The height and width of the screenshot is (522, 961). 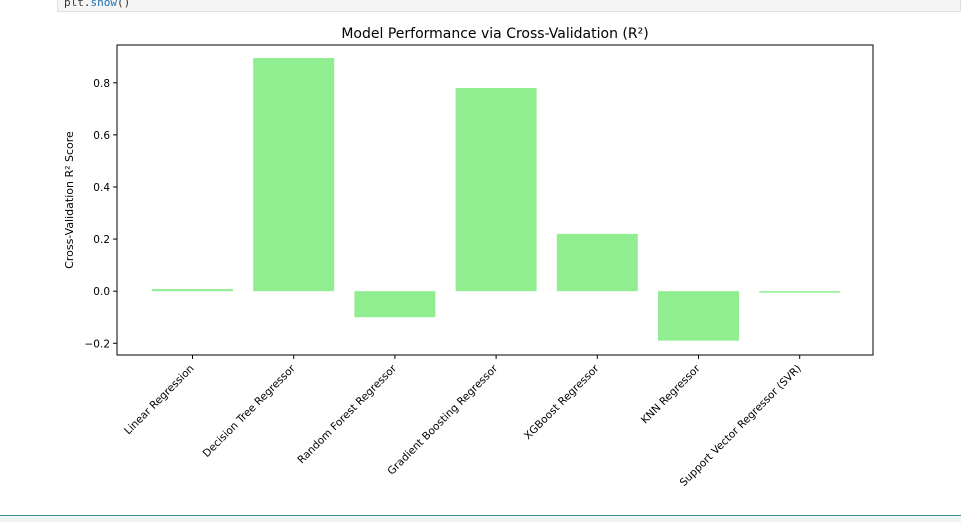 I want to click on y-tick-label-5: 0.8, so click(x=101, y=84).